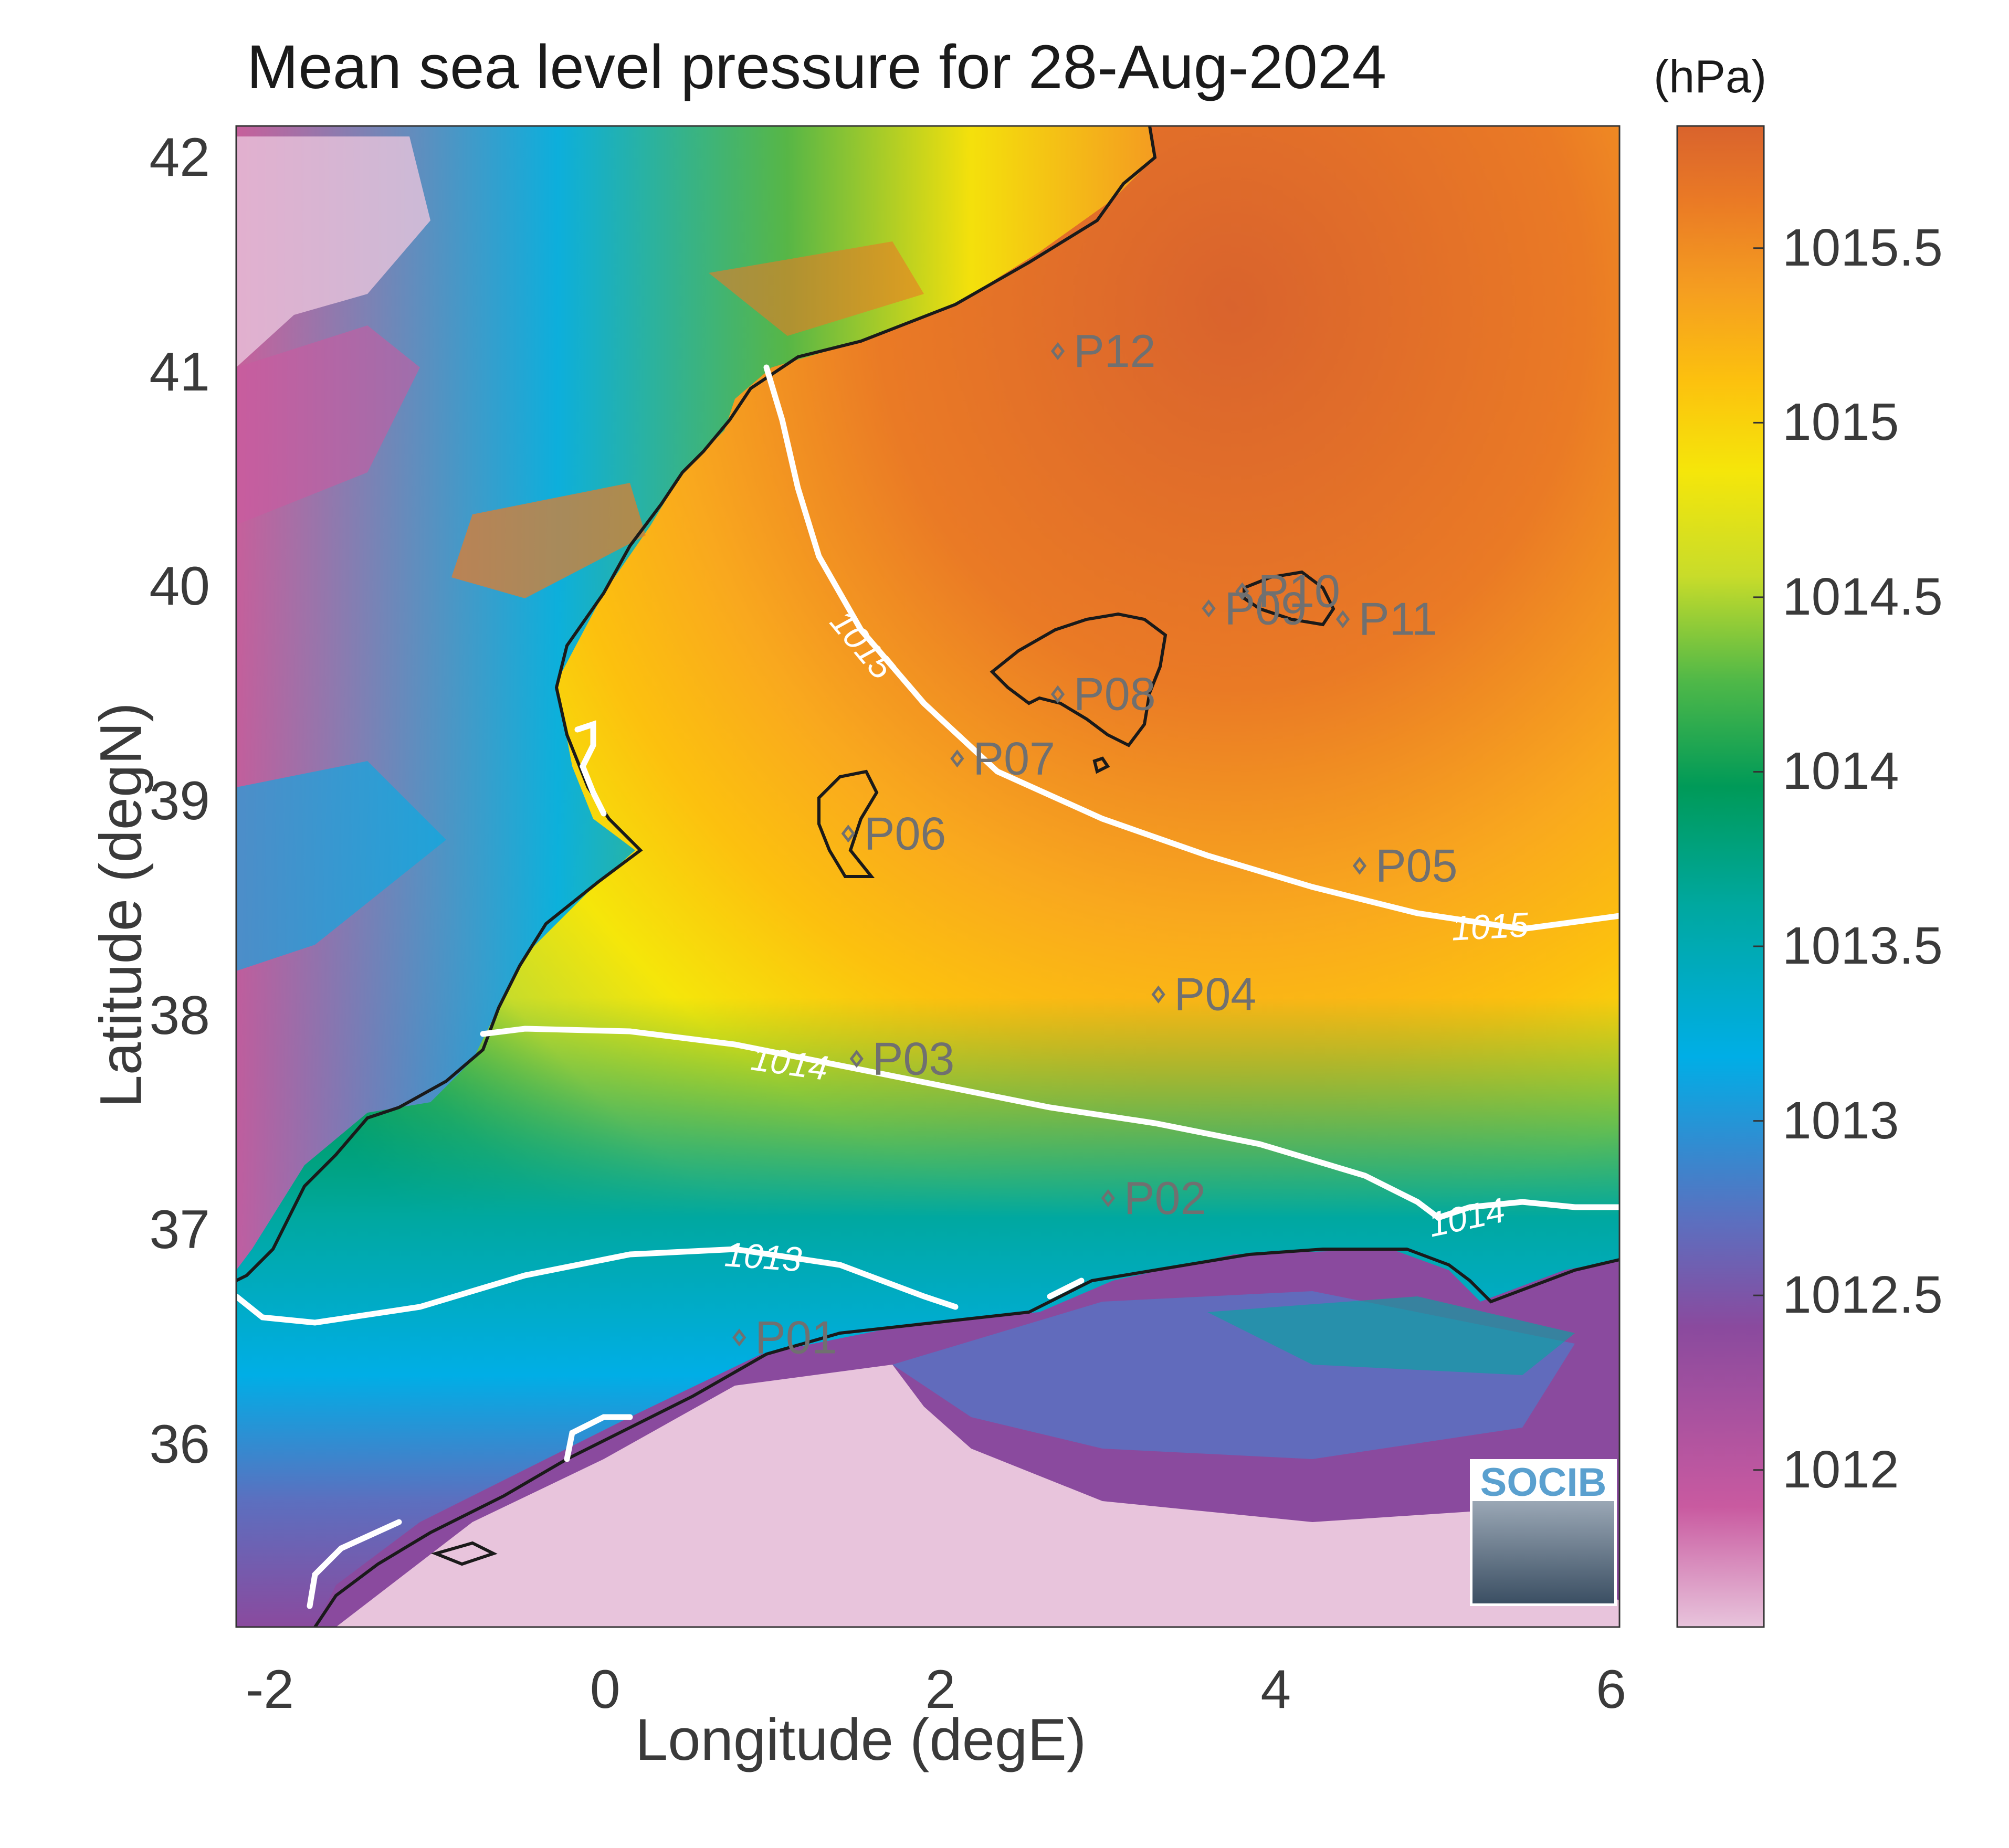 The height and width of the screenshot is (1848, 2009). Describe the element at coordinates (1215, 994) in the screenshot. I see `point-label: P04` at that location.